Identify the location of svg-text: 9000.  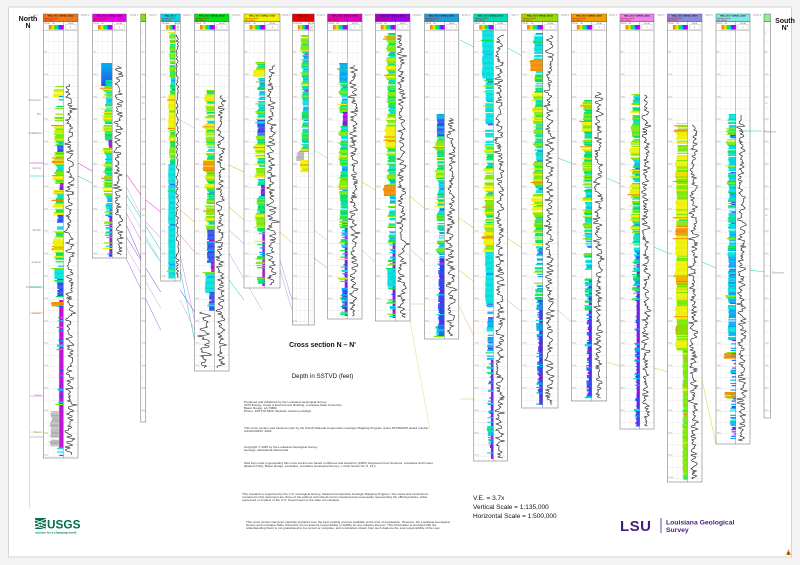
(46, 433).